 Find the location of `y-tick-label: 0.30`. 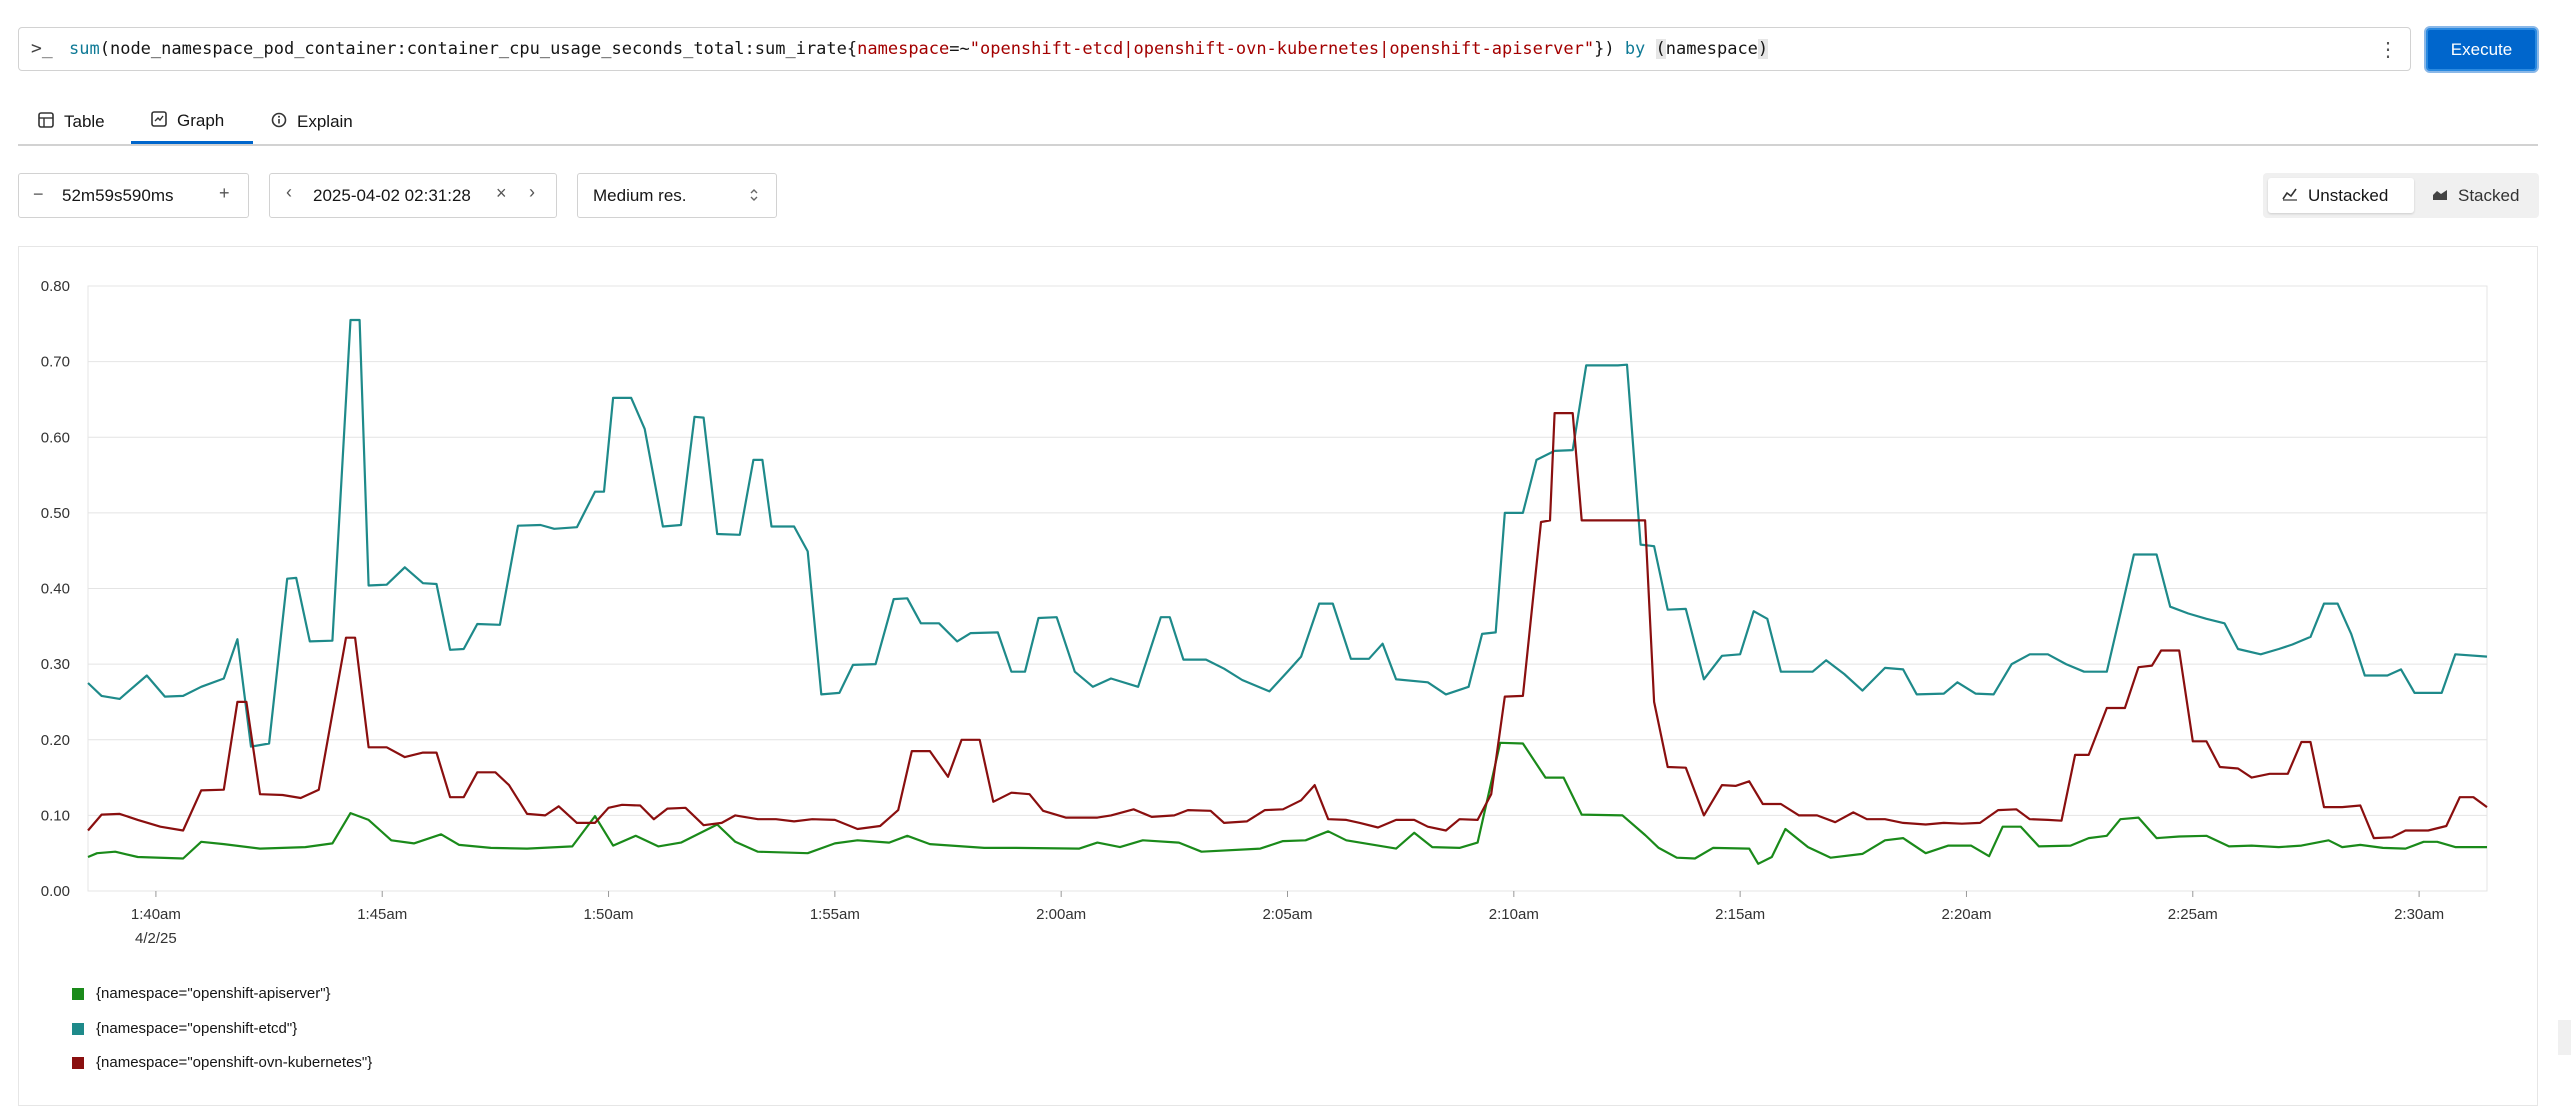

y-tick-label: 0.30 is located at coordinates (55, 664).